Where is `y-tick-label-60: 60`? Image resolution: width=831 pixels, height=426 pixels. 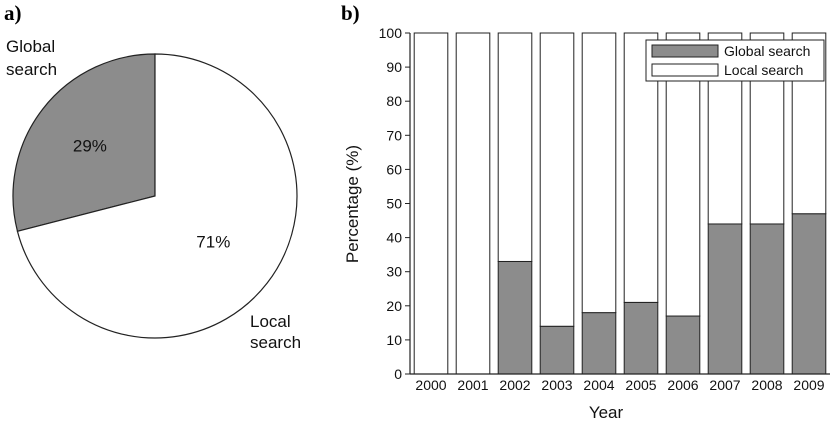
y-tick-label-60: 60 is located at coordinates (394, 169).